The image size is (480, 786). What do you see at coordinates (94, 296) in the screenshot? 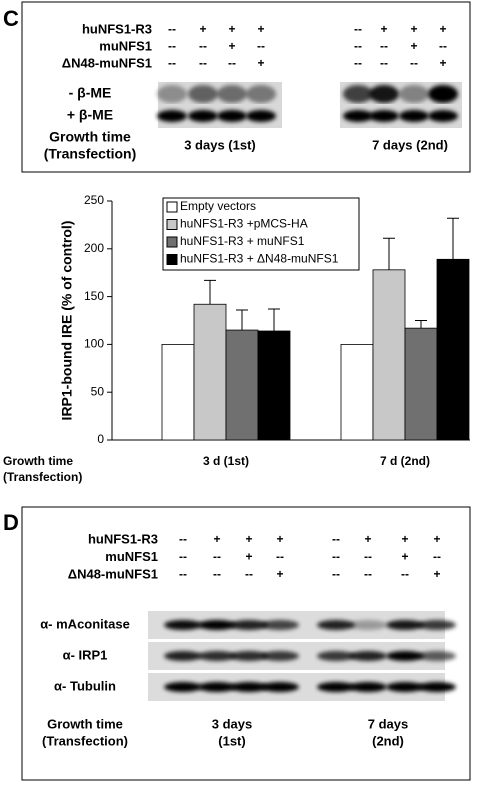
I see `y-tick-label: 150` at bounding box center [94, 296].